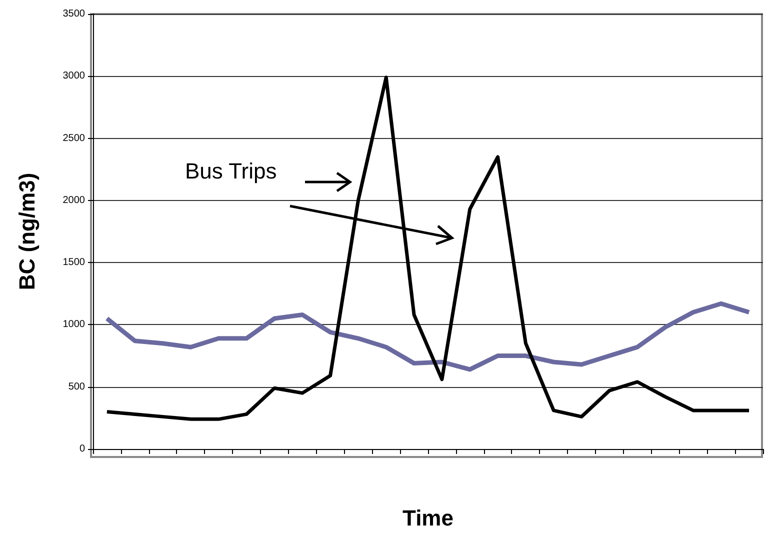 The image size is (777, 542). I want to click on y-tick-label: 2500, so click(74, 138).